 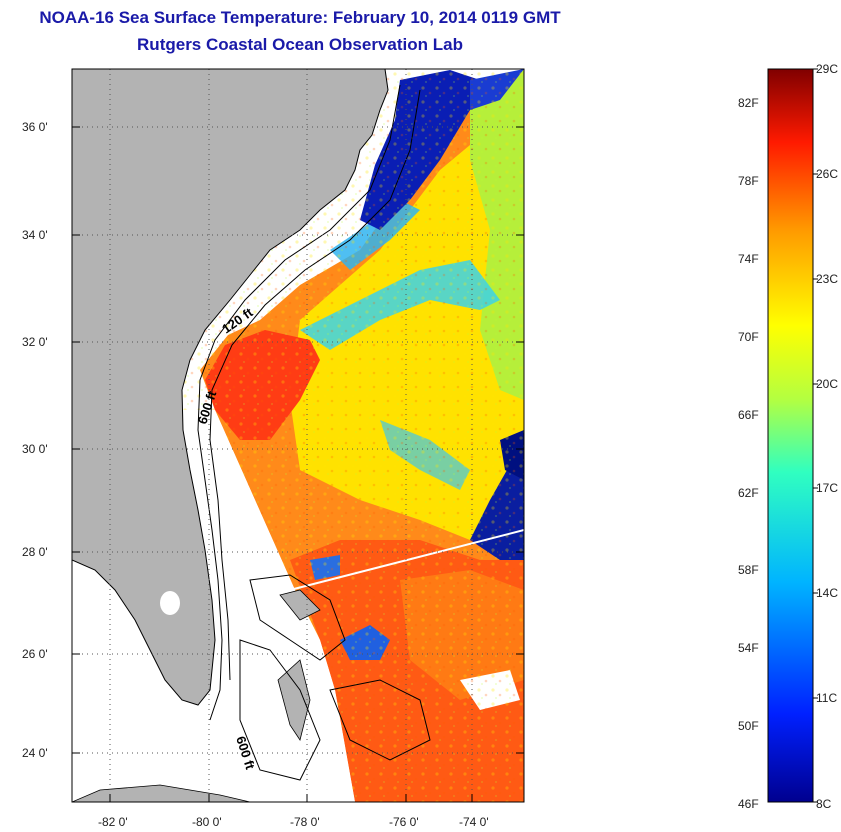 I want to click on colorbar-c-23: 23C, so click(x=827, y=279).